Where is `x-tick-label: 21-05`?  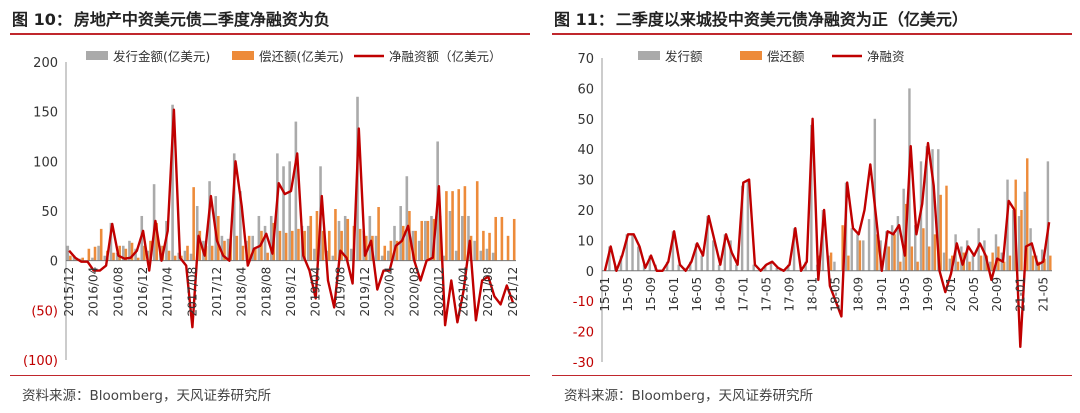 x-tick-label: 21-05 is located at coordinates (1043, 294).